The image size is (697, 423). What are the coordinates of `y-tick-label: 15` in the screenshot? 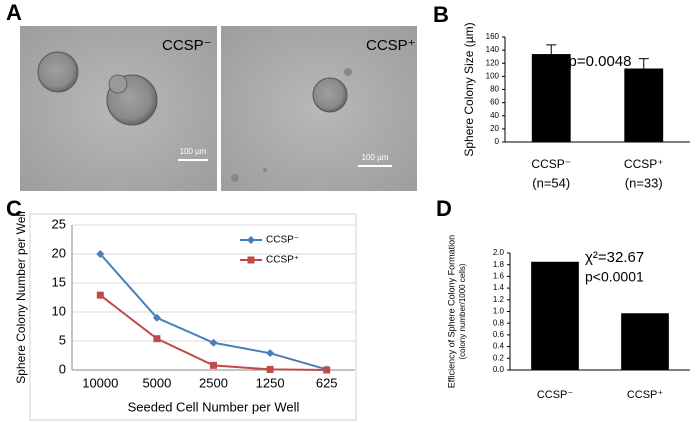 It's located at (59, 281).